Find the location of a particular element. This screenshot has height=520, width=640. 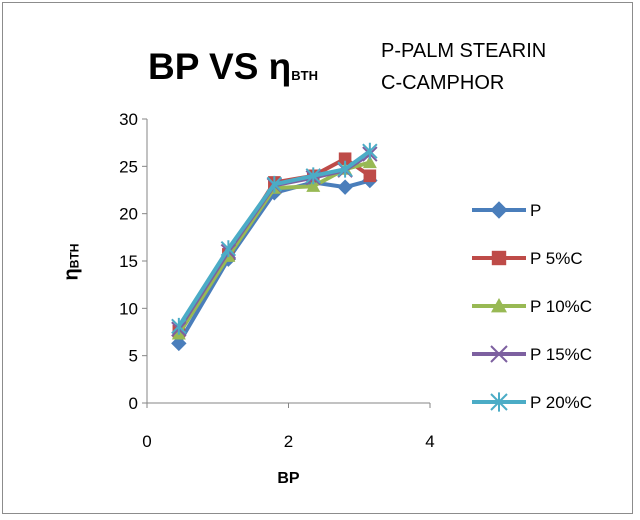

legend-label: P 20%C is located at coordinates (561, 402).